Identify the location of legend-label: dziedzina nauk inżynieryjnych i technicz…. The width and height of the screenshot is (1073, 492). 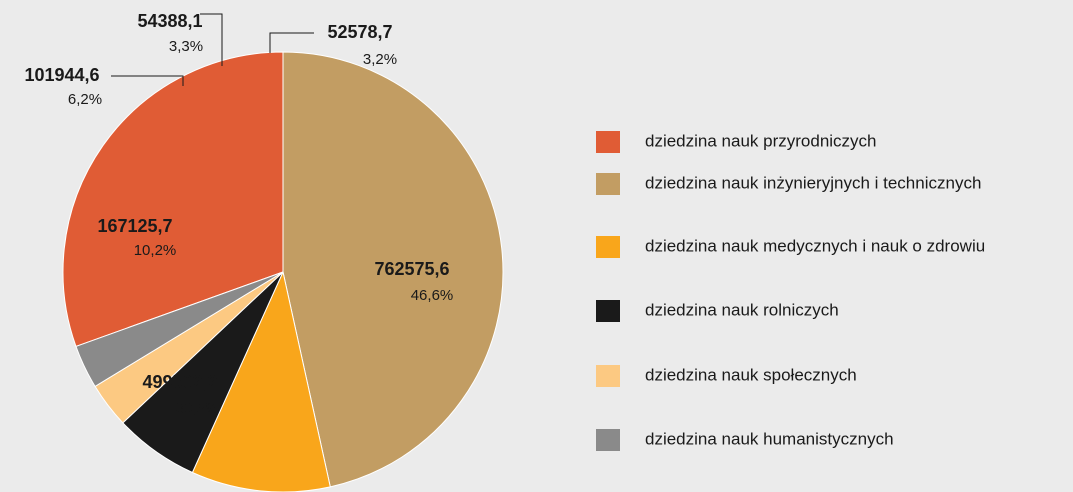
(813, 182).